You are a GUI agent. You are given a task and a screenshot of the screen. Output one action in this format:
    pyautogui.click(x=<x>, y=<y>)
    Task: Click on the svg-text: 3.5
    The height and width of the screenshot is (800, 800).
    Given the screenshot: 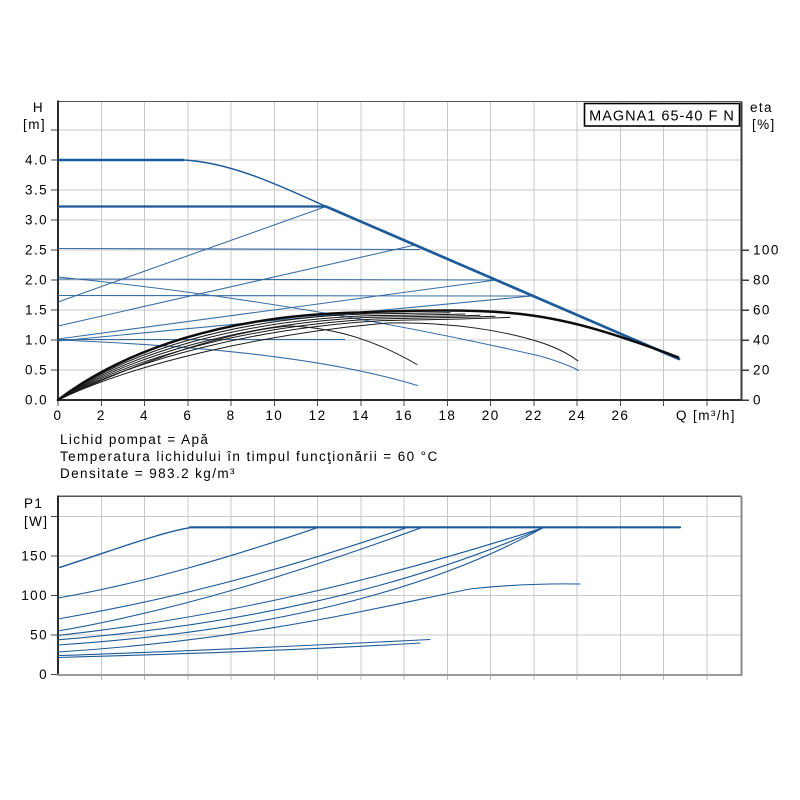 What is the action you would take?
    pyautogui.click(x=36, y=190)
    